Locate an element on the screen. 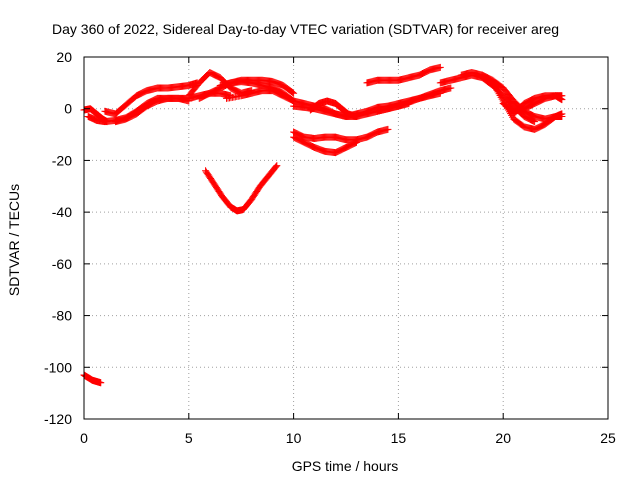 The height and width of the screenshot is (480, 640). series-arc-b is located at coordinates (151, 98).